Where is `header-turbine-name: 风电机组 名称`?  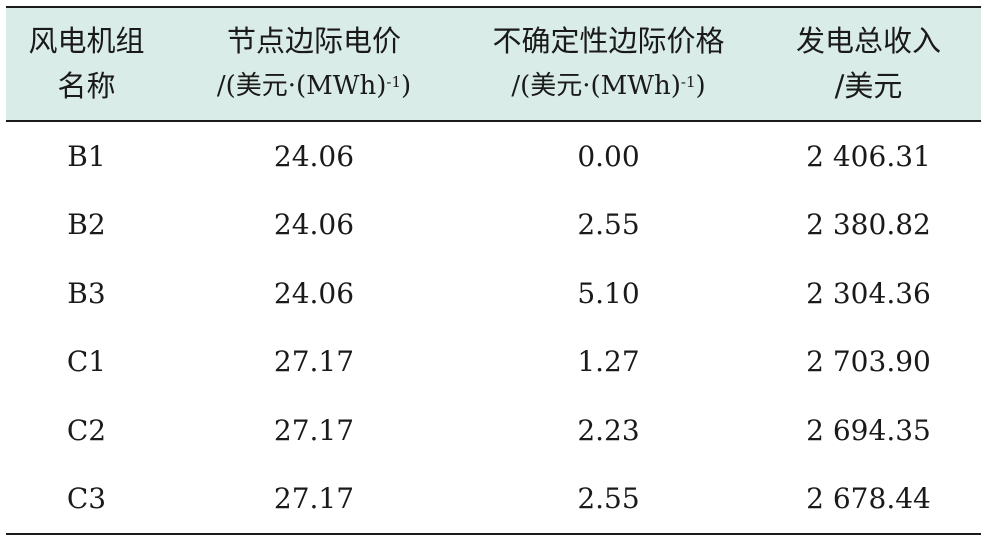 header-turbine-name: 风电机组 名称 is located at coordinates (86, 64).